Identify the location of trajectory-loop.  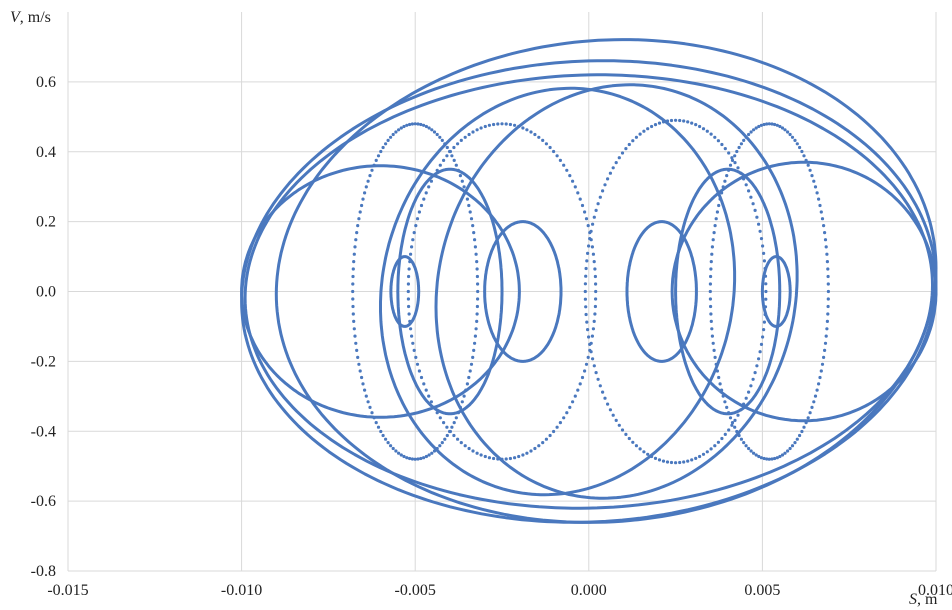
(380, 291).